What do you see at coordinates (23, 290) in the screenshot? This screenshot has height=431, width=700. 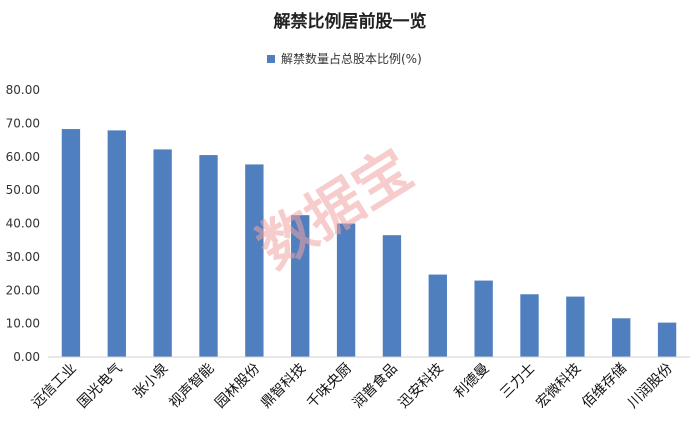 I see `y-tick-label: 20.00` at bounding box center [23, 290].